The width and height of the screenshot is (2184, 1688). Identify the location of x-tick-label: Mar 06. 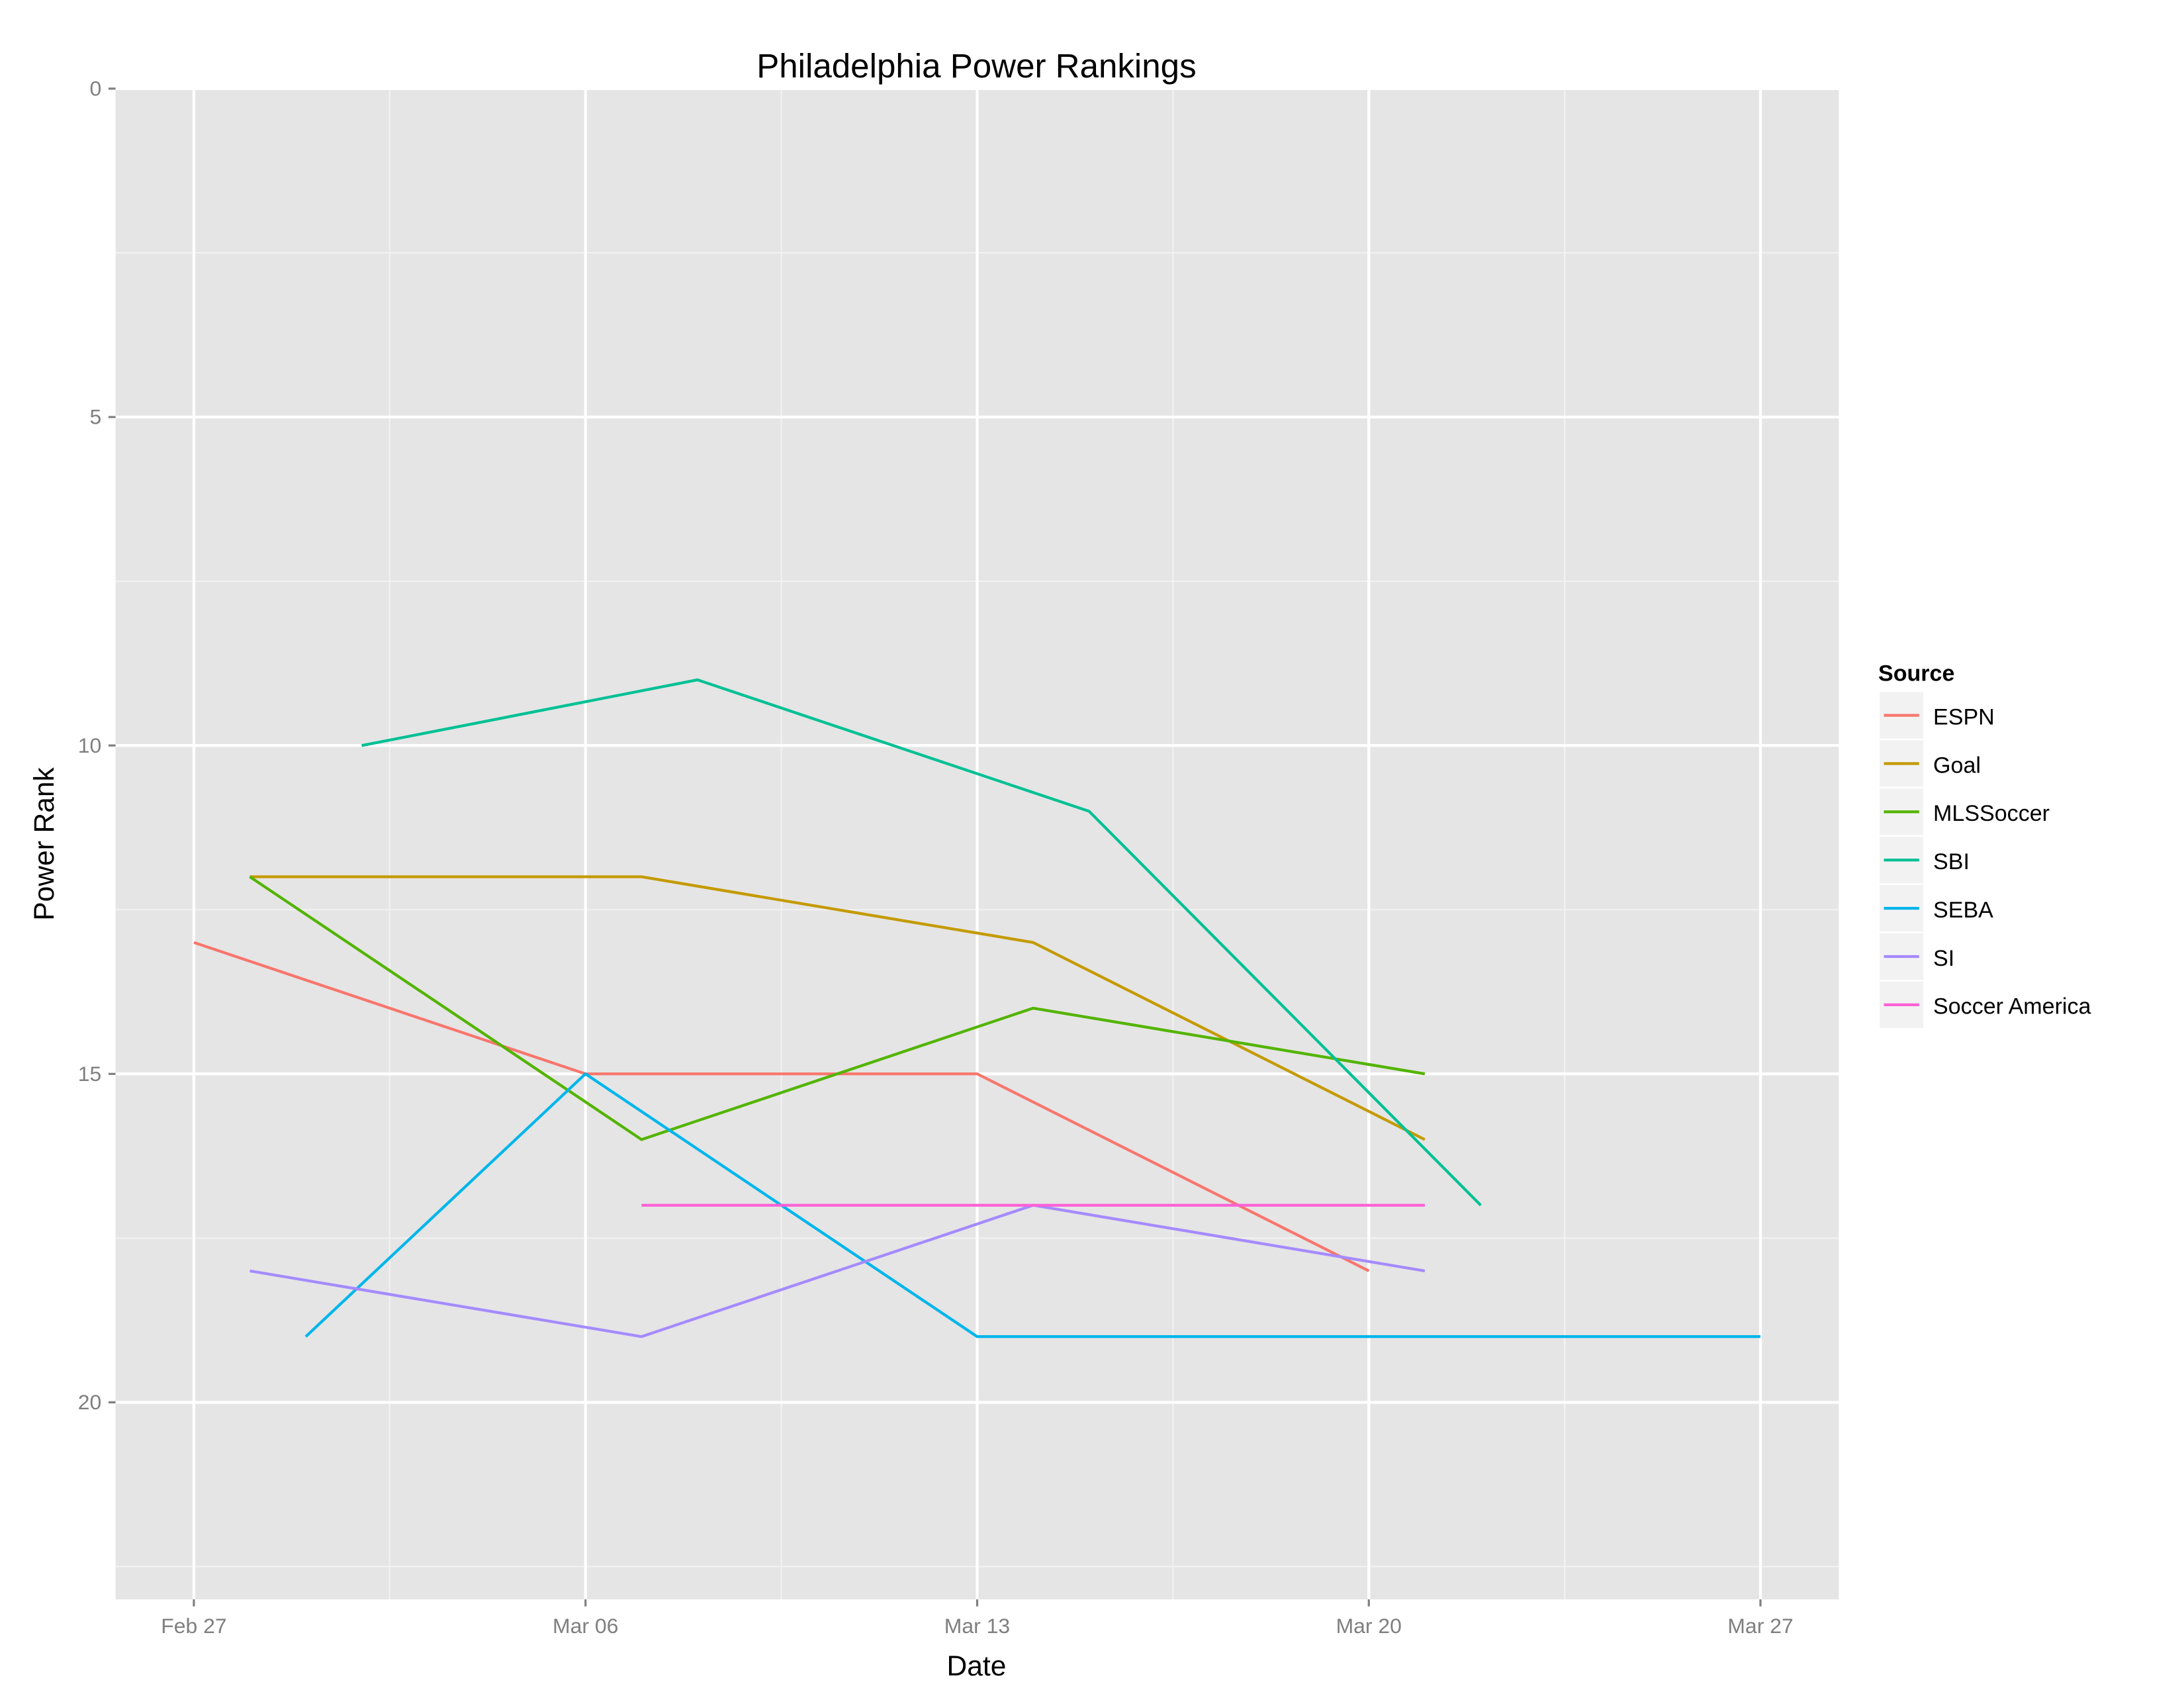
(585, 1626).